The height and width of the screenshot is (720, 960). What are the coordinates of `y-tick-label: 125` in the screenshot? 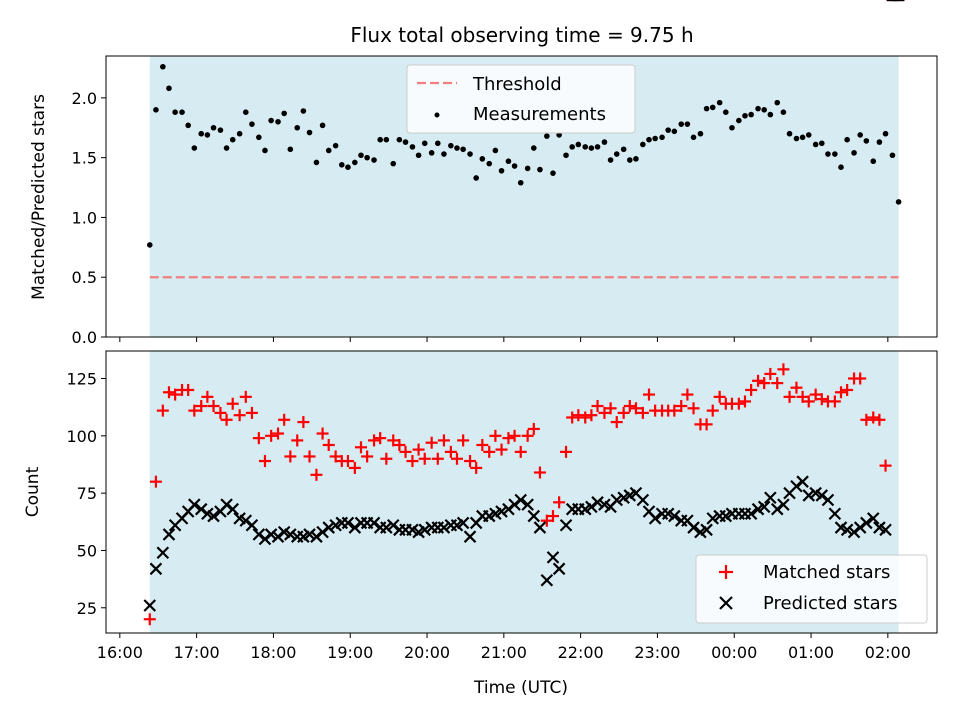 It's located at (81, 379).